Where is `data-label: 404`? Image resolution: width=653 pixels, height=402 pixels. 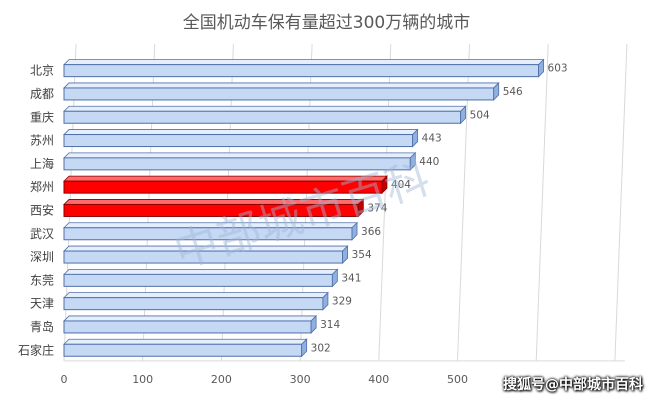
data-label: 404 is located at coordinates (401, 185).